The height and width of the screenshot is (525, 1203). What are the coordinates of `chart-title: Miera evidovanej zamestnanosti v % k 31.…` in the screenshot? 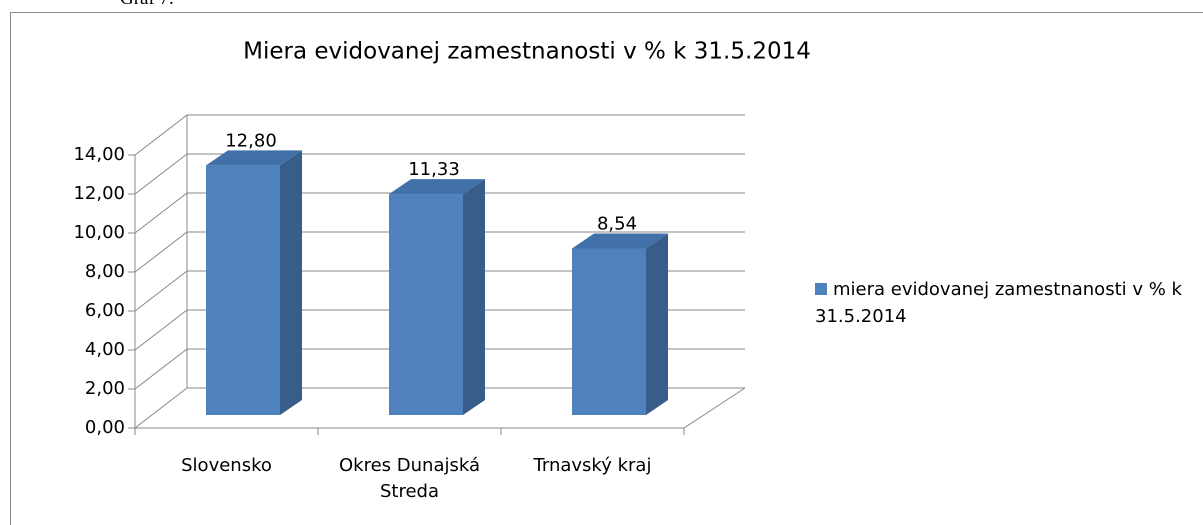 It's located at (527, 52).